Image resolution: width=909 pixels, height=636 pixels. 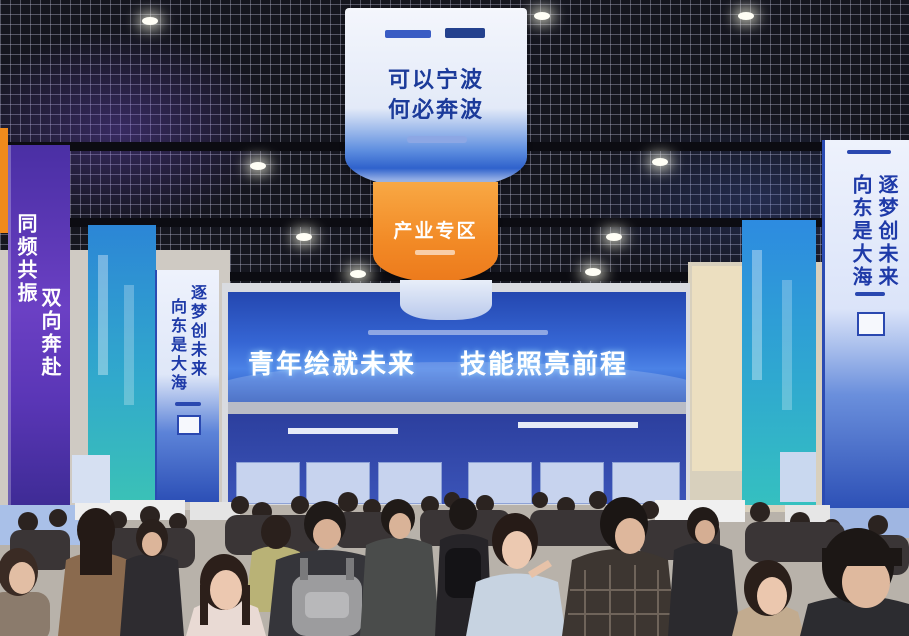 I want to click on person-far-right, so click(x=854, y=582).